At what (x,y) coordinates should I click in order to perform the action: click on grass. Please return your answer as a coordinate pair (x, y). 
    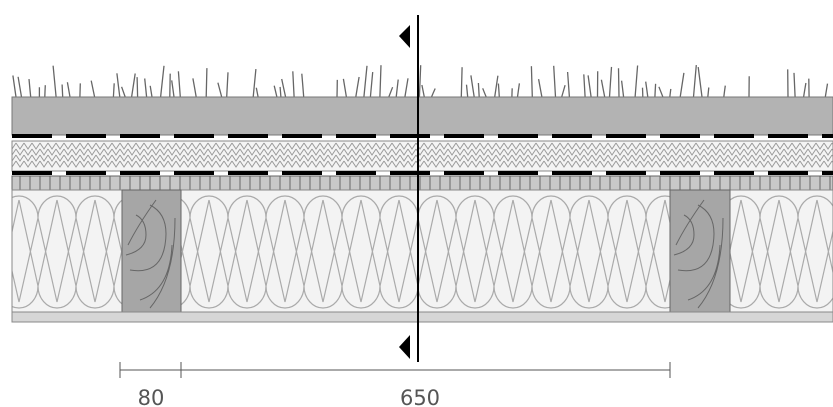
    Looking at the image, I should click on (420, 81).